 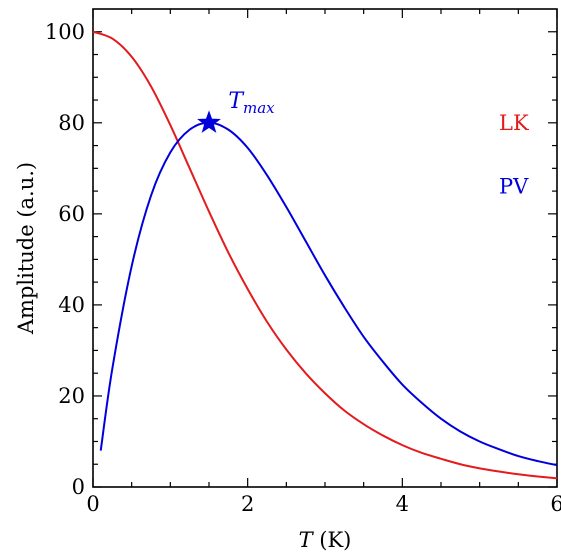 I want to click on y-tick-label: 20, so click(x=71, y=396).